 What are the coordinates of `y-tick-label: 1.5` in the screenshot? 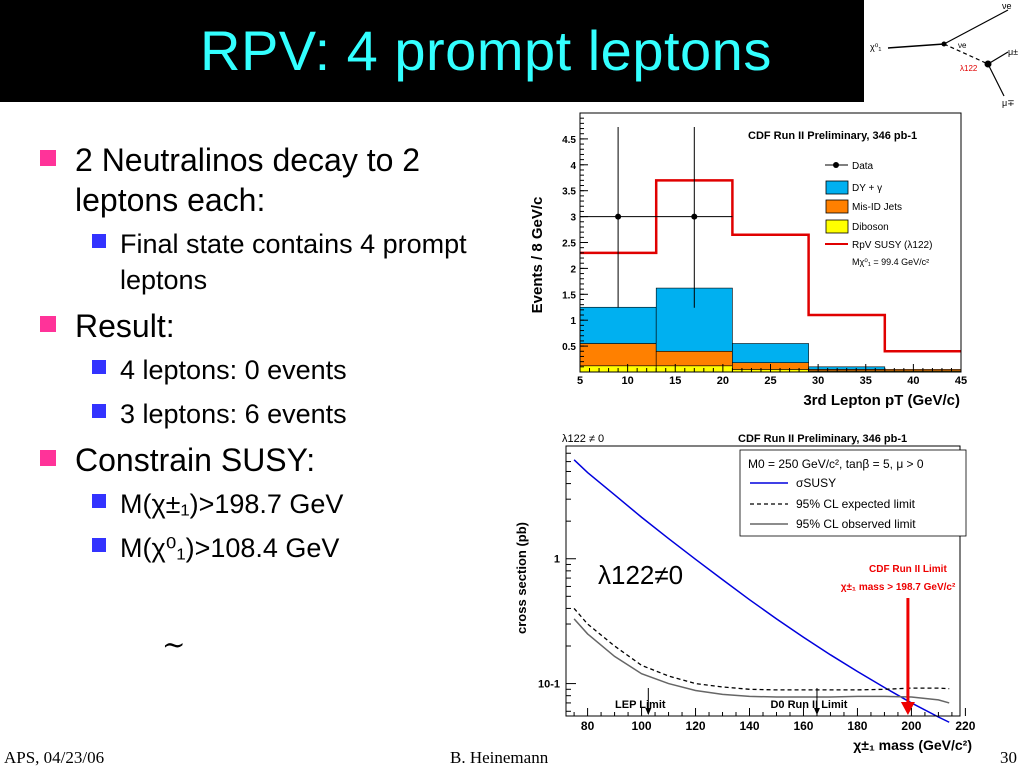 It's located at (569, 295).